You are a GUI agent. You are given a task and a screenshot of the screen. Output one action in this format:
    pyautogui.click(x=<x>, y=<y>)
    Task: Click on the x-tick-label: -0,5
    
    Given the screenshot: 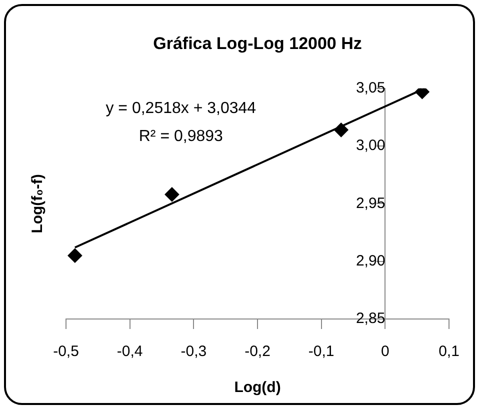 What is the action you would take?
    pyautogui.click(x=66, y=351)
    